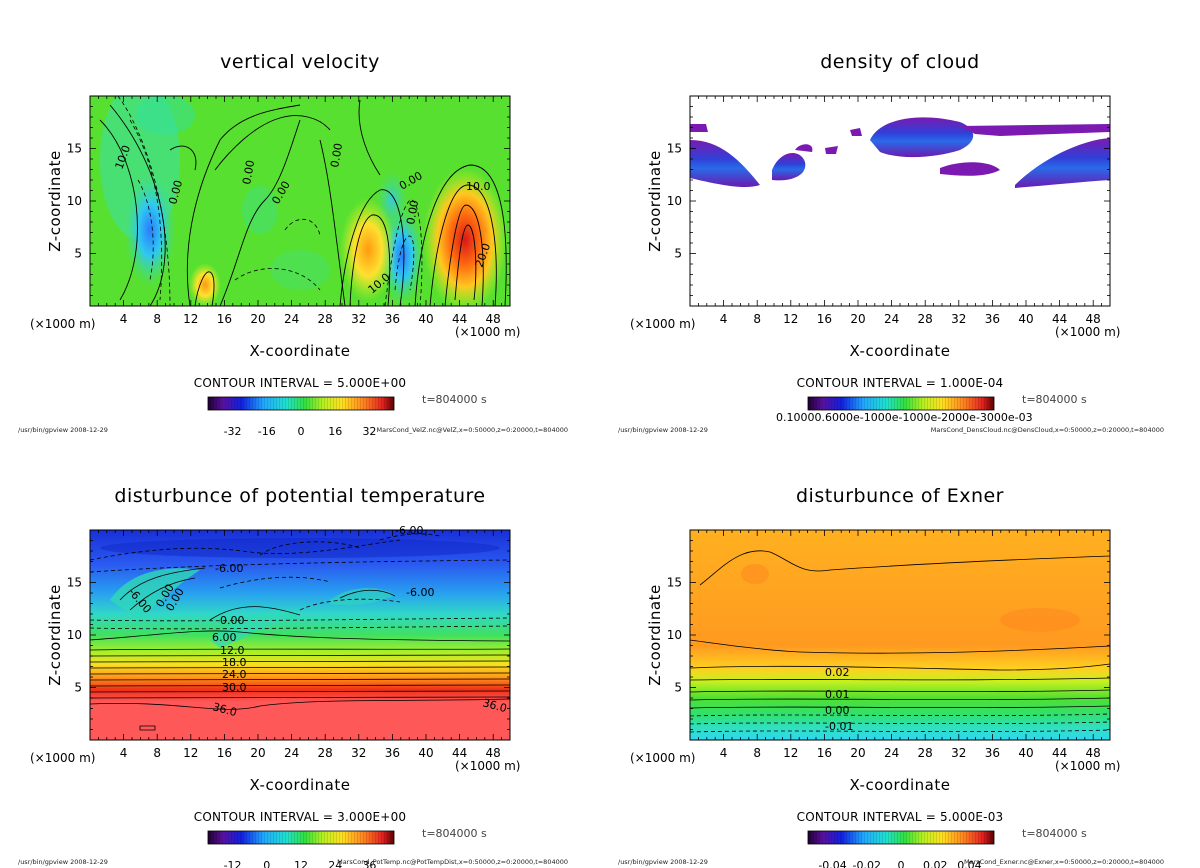 The image size is (1200, 868). Describe the element at coordinates (233, 431) in the screenshot. I see `colorbar-tick-label: -32` at that location.